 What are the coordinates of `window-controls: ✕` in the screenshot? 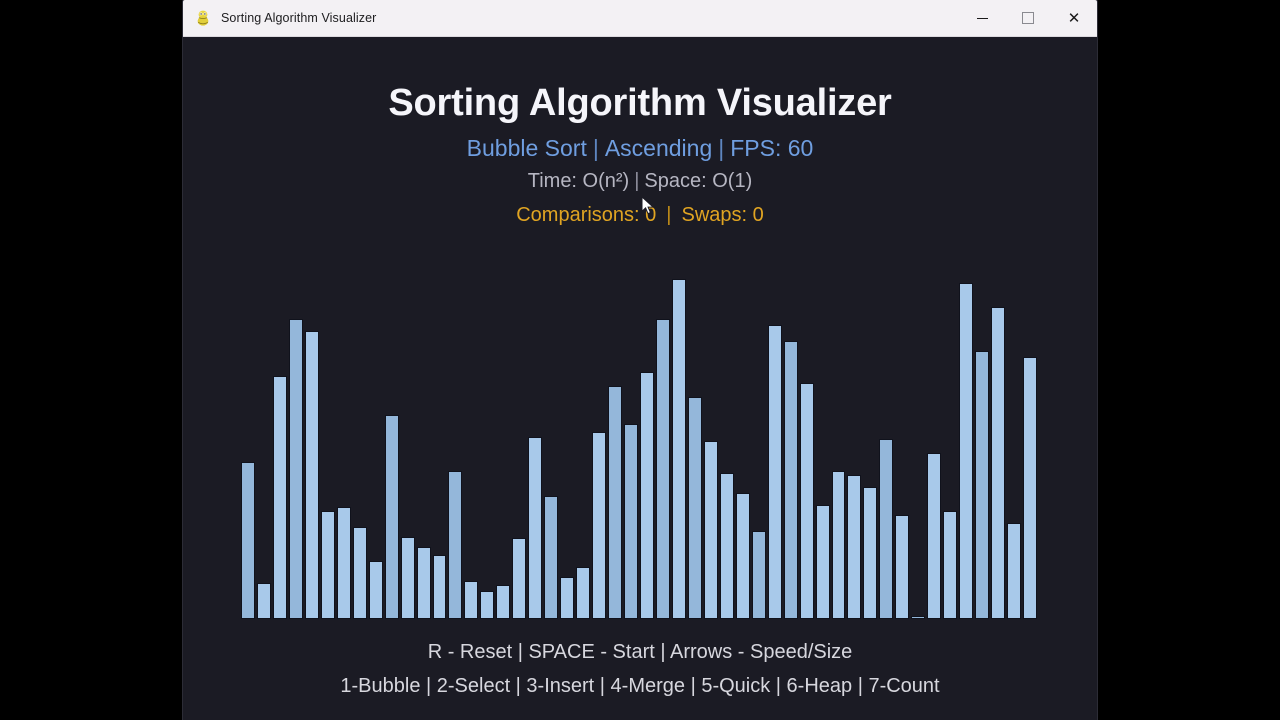 It's located at (1028, 18).